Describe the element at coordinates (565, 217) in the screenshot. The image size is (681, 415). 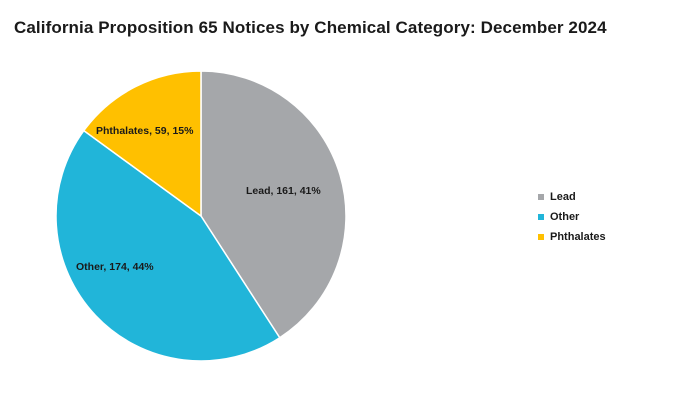
I see `legend-label: Other` at that location.